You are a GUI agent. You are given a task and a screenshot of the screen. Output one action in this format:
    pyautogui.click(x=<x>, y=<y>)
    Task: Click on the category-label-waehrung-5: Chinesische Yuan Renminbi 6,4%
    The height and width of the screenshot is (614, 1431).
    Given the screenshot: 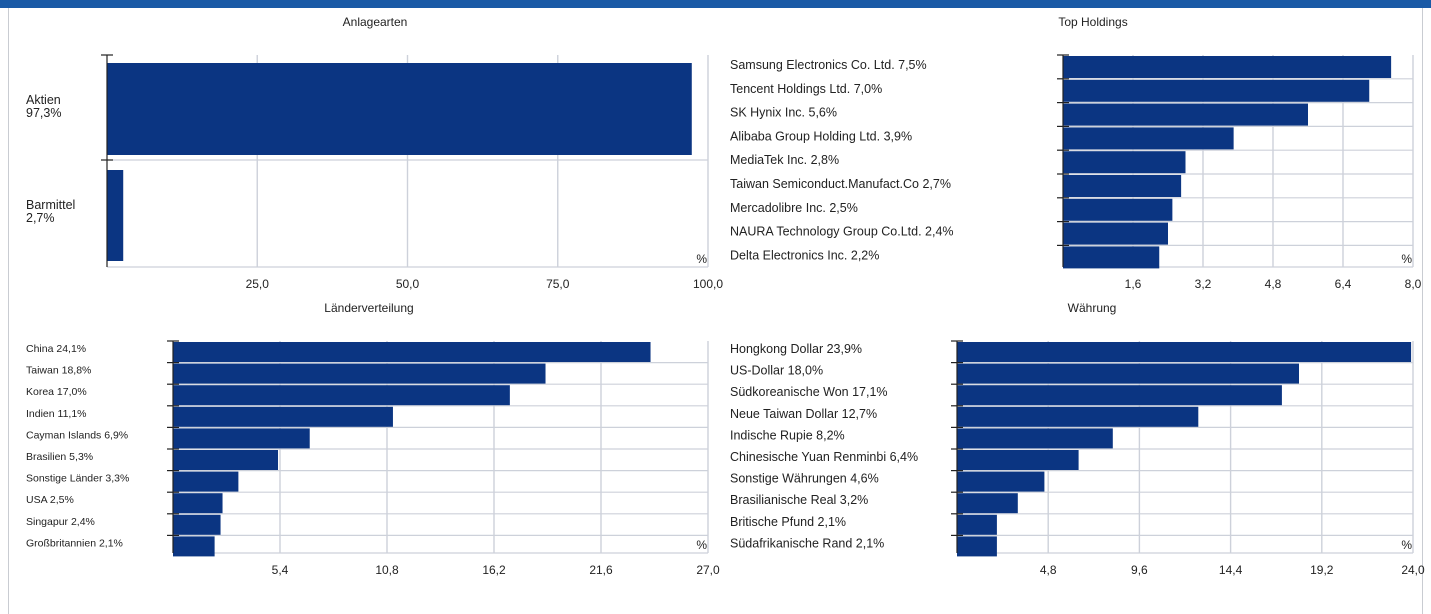 What is the action you would take?
    pyautogui.click(x=824, y=457)
    